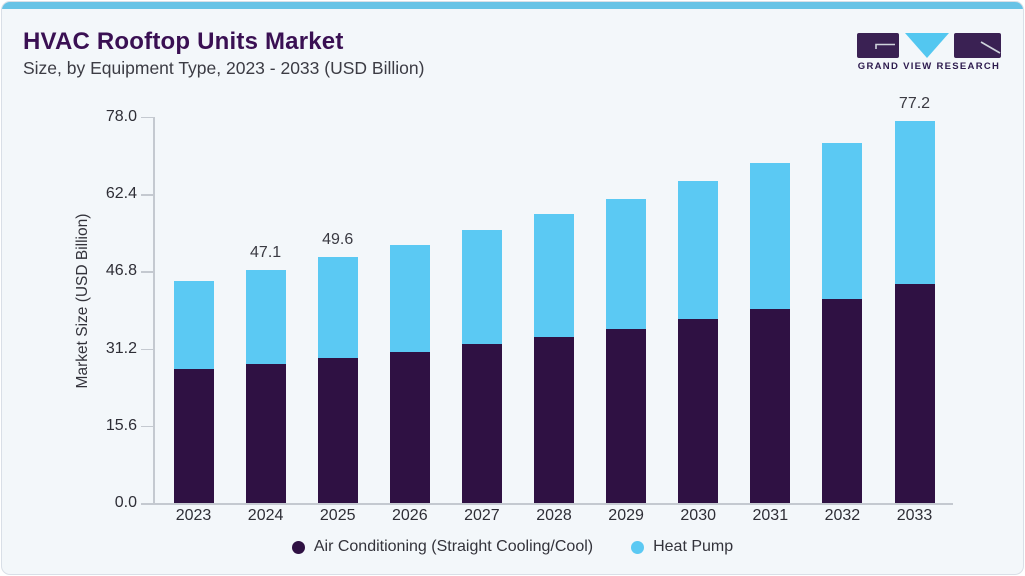  Describe the element at coordinates (698, 515) in the screenshot. I see `x-axis-category-label: 2030` at that location.